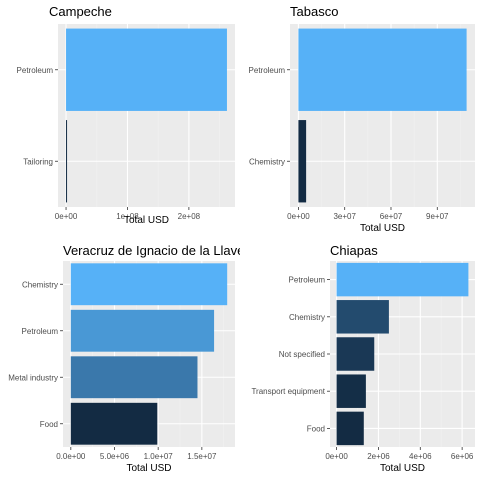 This screenshot has width=480, height=480. I want to click on x-tick-label: 6e+07, so click(391, 216).